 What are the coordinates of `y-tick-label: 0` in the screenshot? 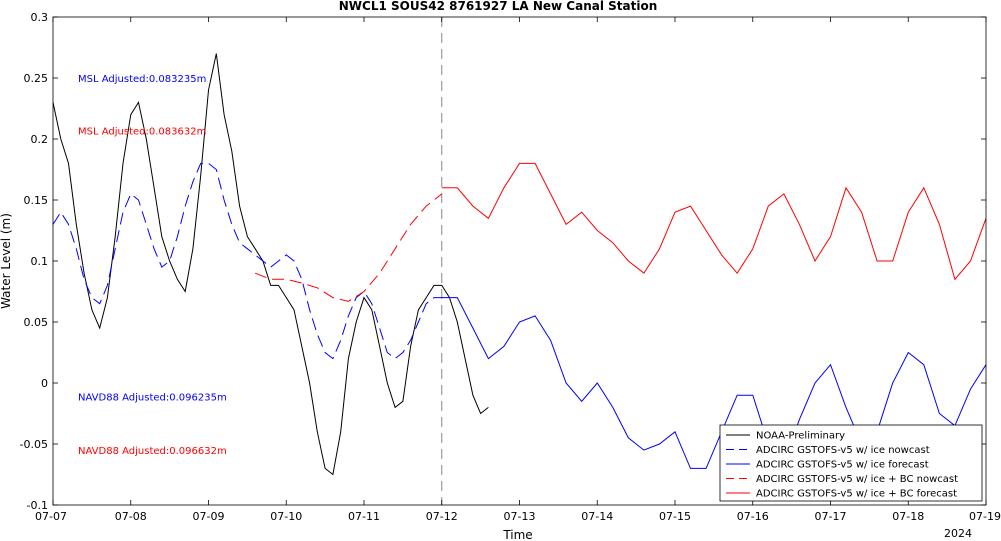 It's located at (44, 383).